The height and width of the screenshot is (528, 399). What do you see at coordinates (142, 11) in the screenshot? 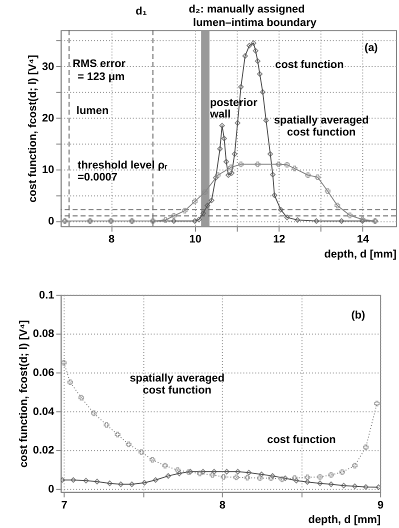
I see `text: d₁` at bounding box center [142, 11].